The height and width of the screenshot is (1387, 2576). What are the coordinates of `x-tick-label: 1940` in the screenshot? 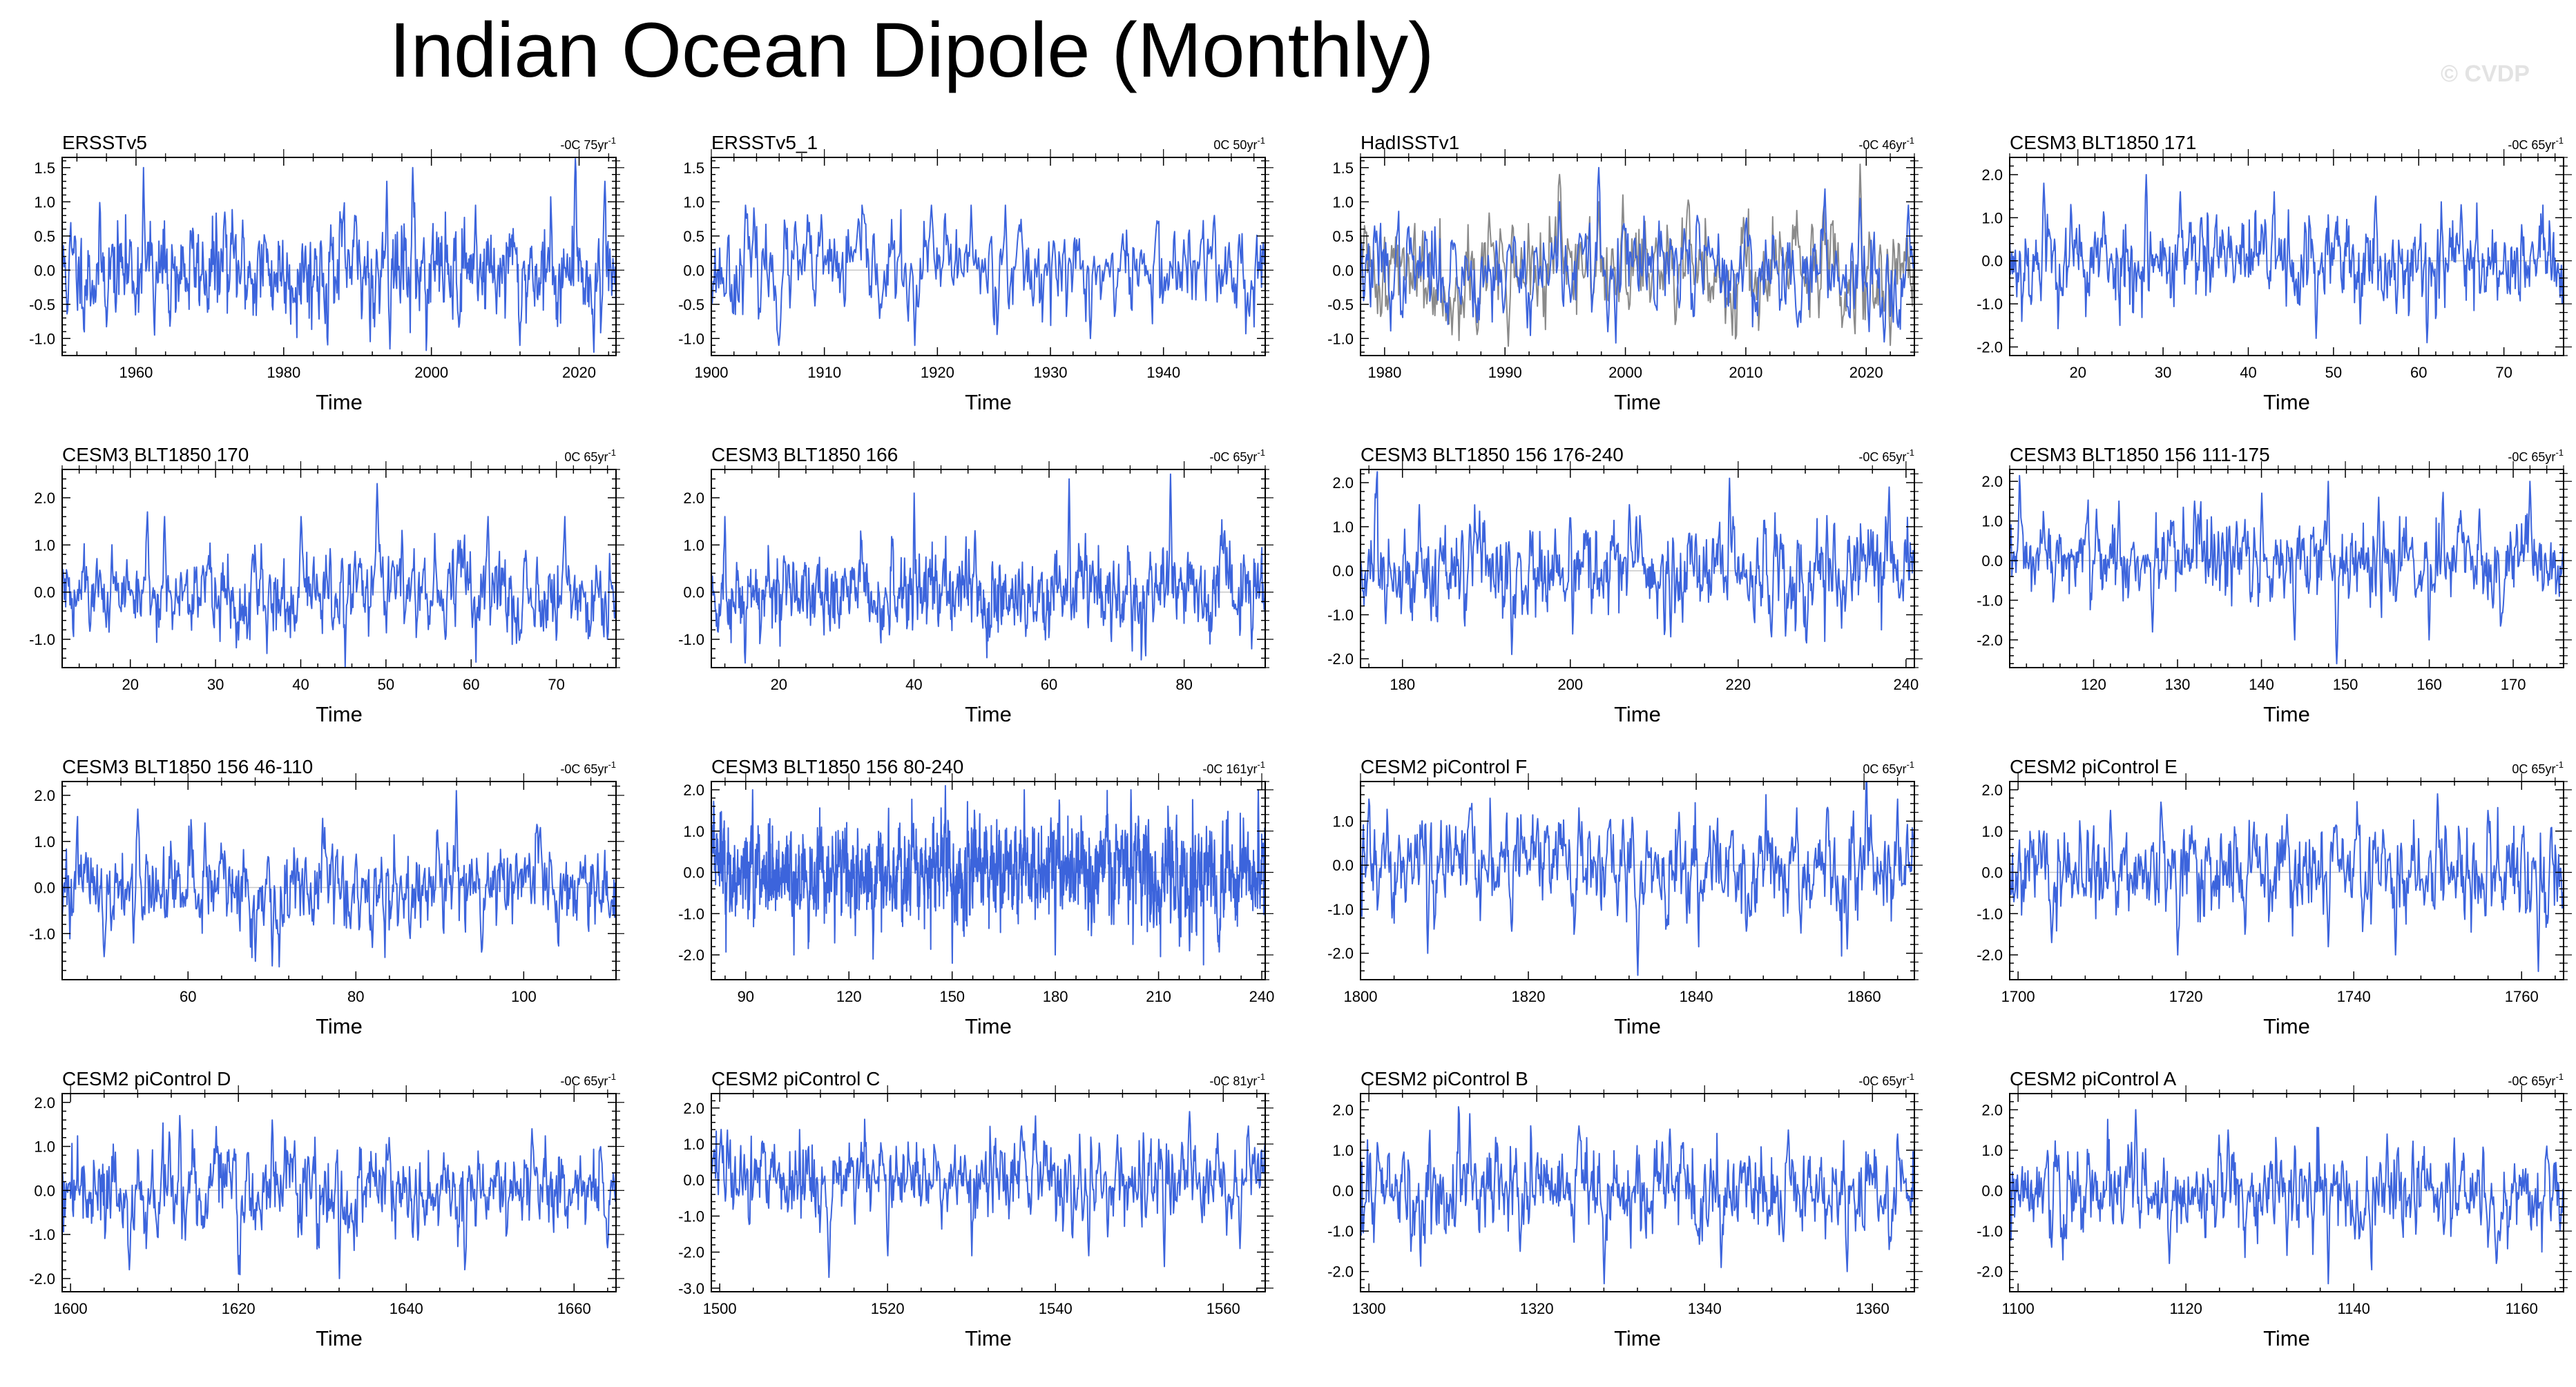 It's located at (1163, 372).